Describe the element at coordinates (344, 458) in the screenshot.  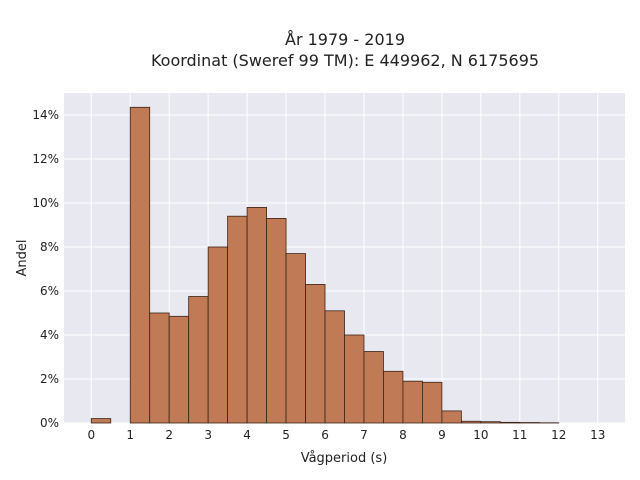
I see `x-axis-label: Vågperiod (s)` at that location.